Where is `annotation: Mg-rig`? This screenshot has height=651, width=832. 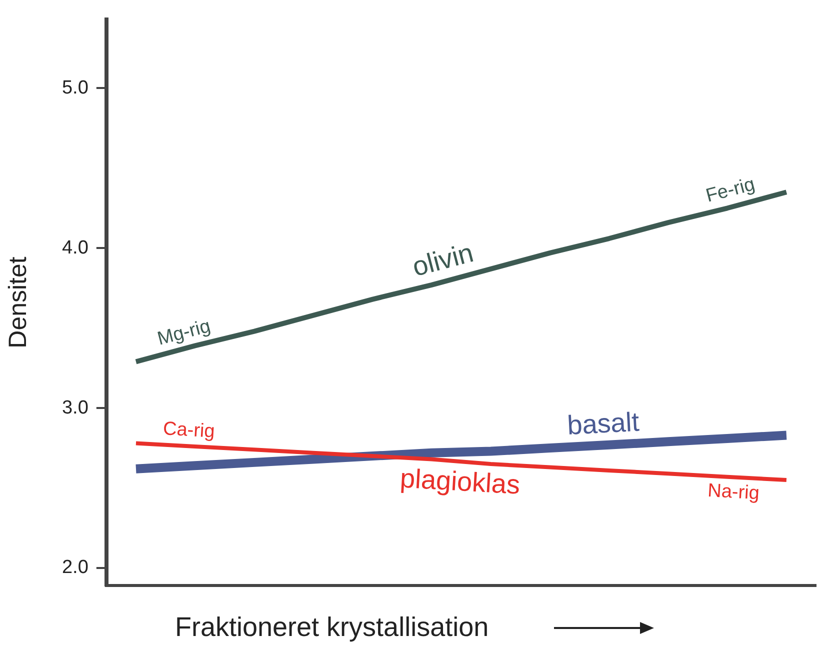
annotation: Mg-rig is located at coordinates (184, 333).